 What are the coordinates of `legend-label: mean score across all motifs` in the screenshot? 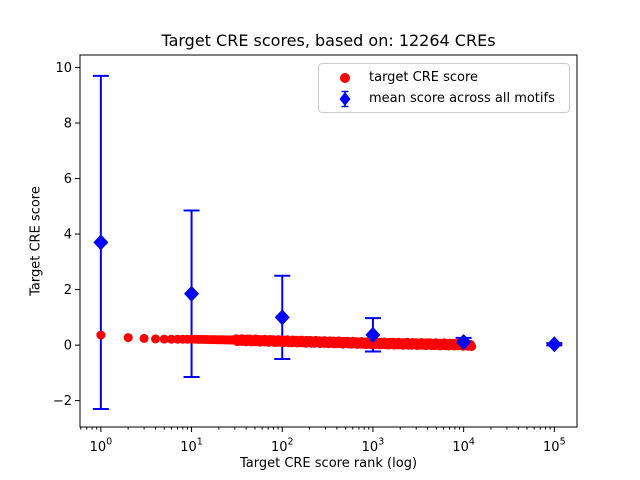 It's located at (462, 98).